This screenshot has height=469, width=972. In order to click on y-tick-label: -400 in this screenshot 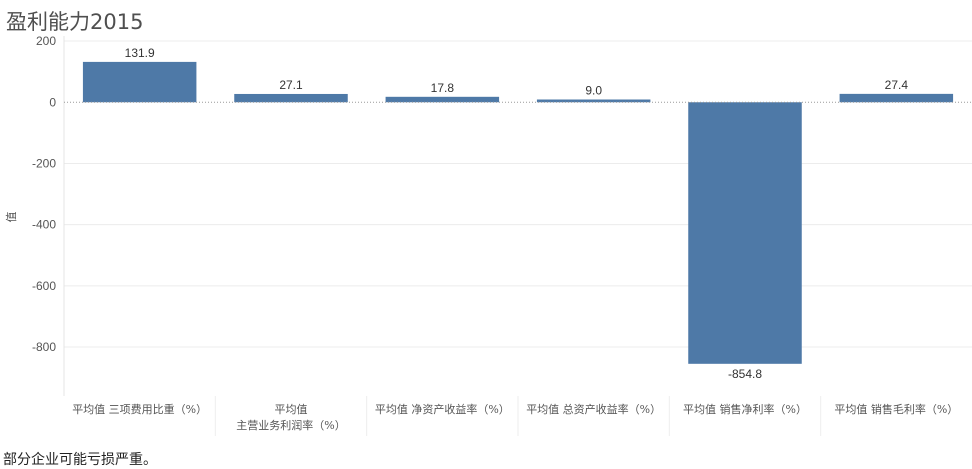, I will do `click(44, 225)`.